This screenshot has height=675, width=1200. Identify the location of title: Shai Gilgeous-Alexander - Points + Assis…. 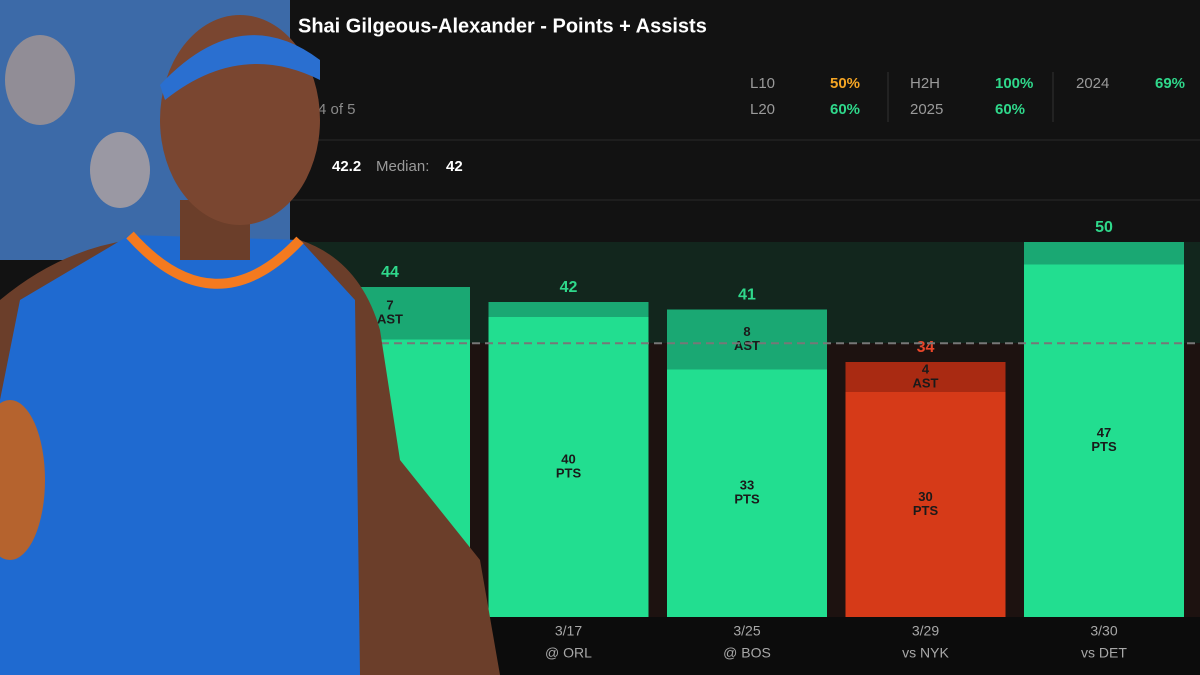
(502, 26).